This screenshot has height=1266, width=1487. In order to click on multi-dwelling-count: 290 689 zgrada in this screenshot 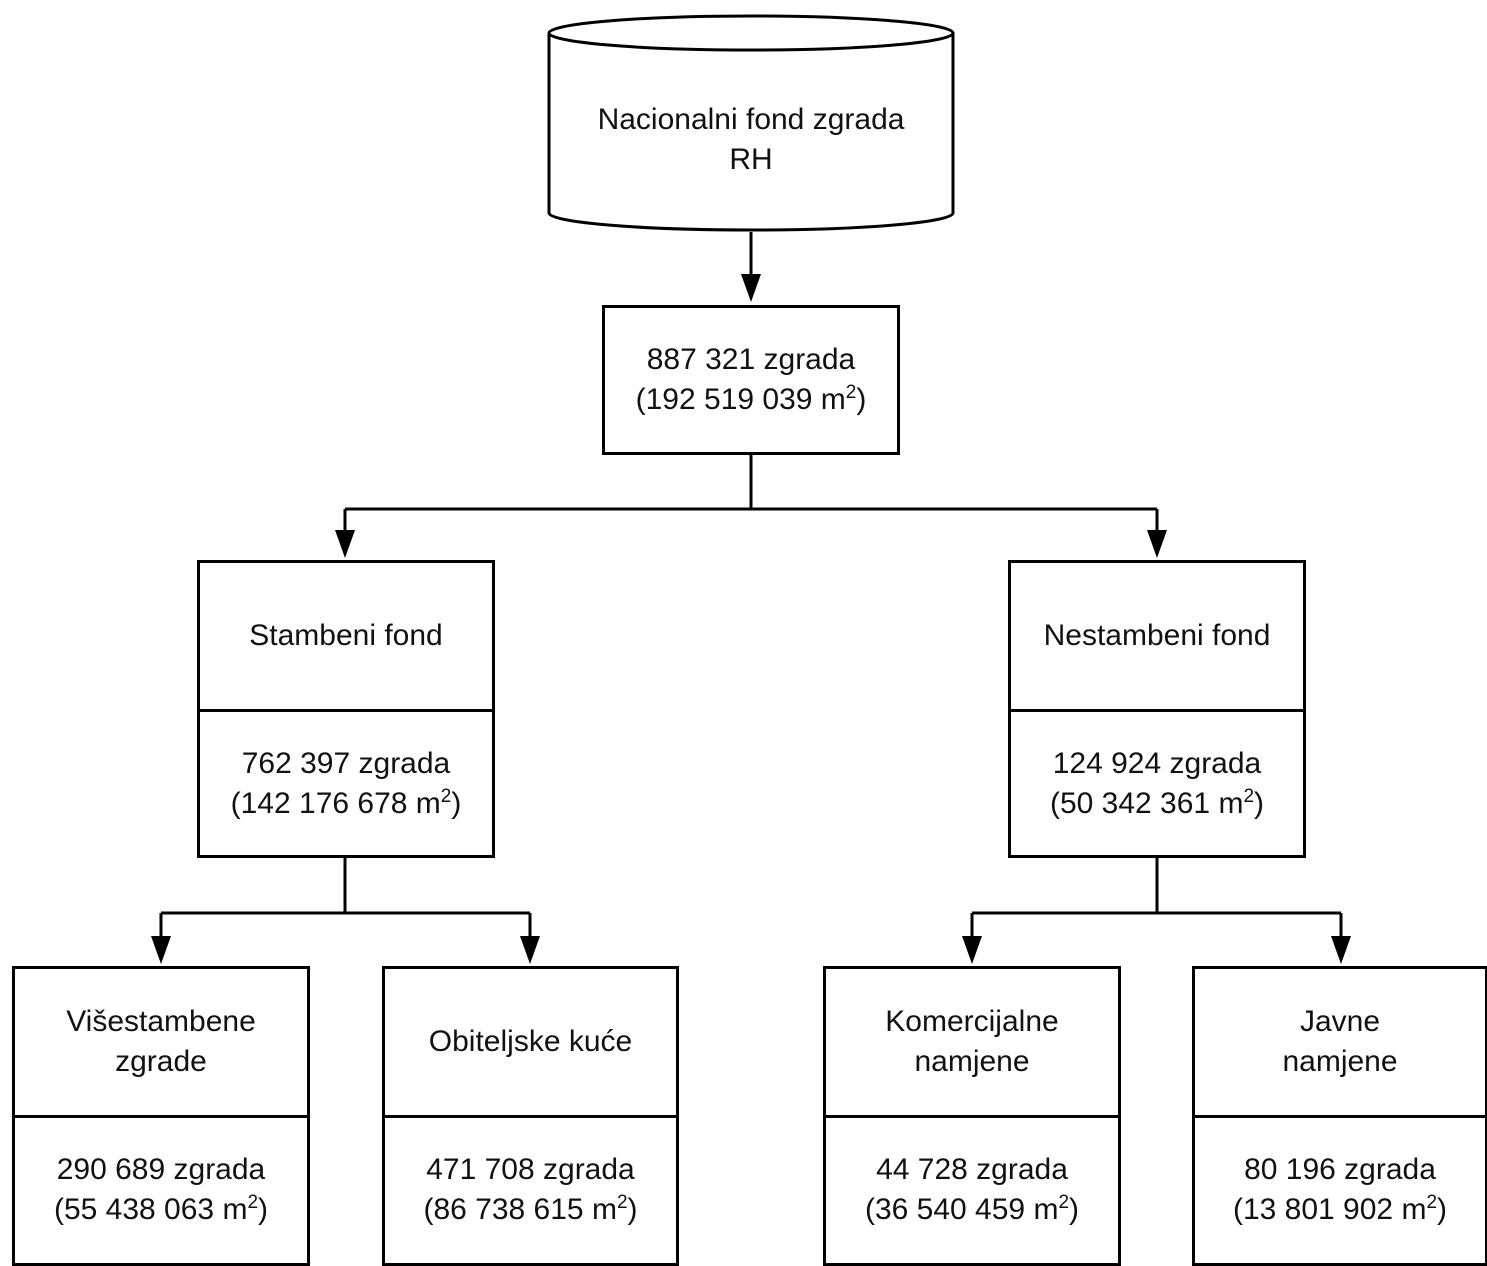, I will do `click(161, 1169)`.